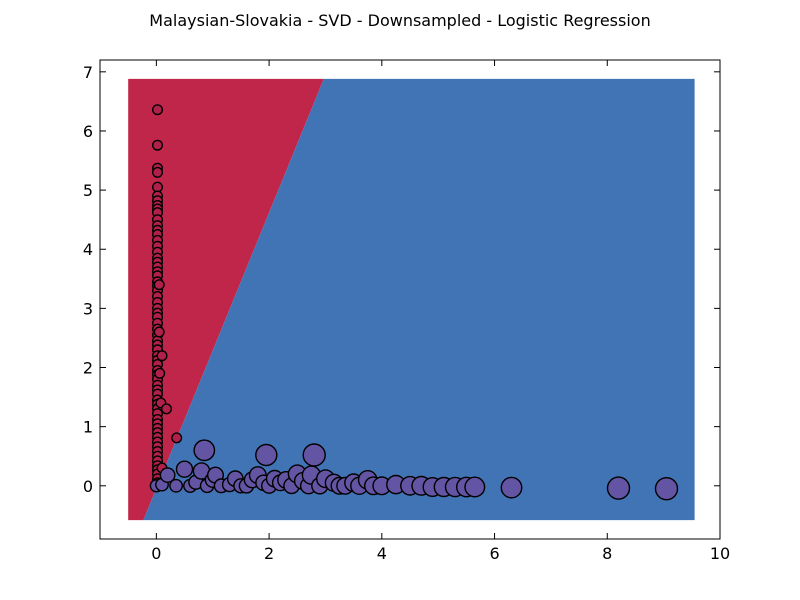 Image resolution: width=800 pixels, height=600 pixels. Describe the element at coordinates (88, 308) in the screenshot. I see `y-tick-label: 3` at that location.